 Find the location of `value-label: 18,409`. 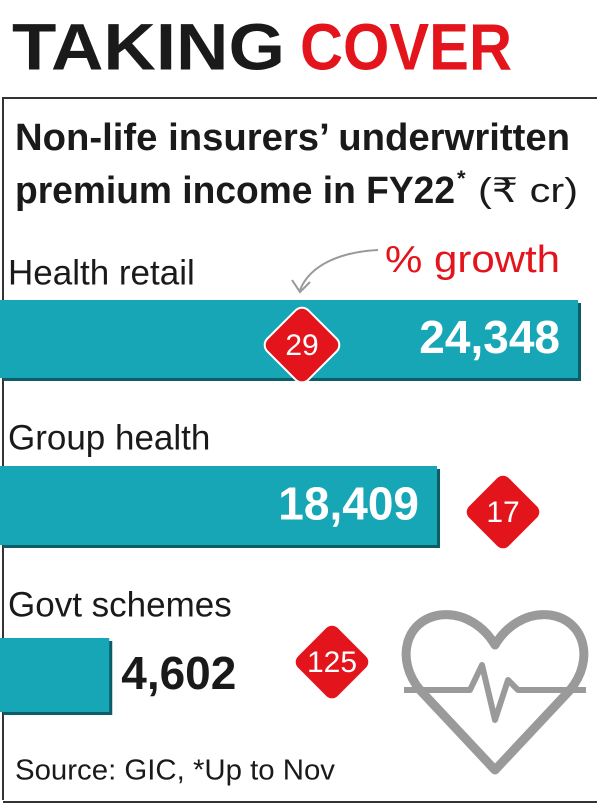

value-label: 18,409 is located at coordinates (348, 504).